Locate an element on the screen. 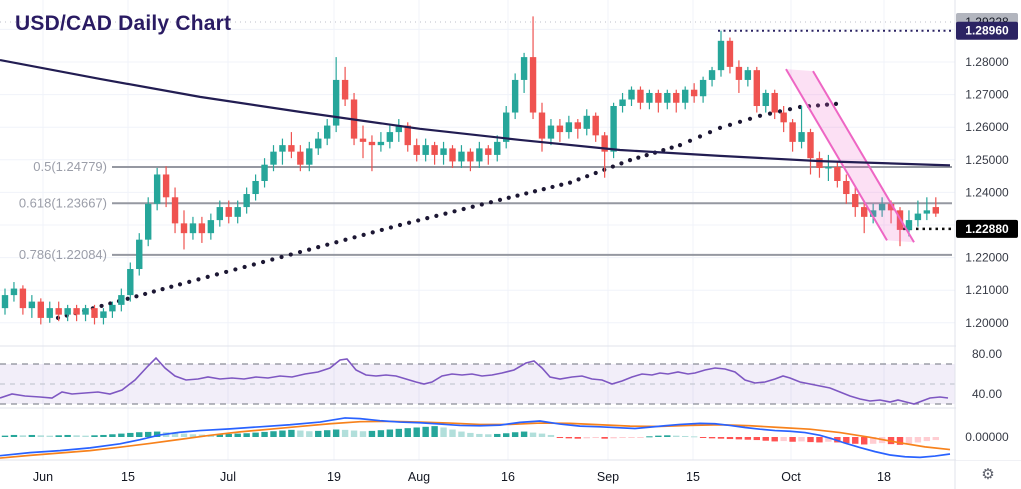 The width and height of the screenshot is (1021, 489). svg-text: 1.24000 is located at coordinates (987, 192).